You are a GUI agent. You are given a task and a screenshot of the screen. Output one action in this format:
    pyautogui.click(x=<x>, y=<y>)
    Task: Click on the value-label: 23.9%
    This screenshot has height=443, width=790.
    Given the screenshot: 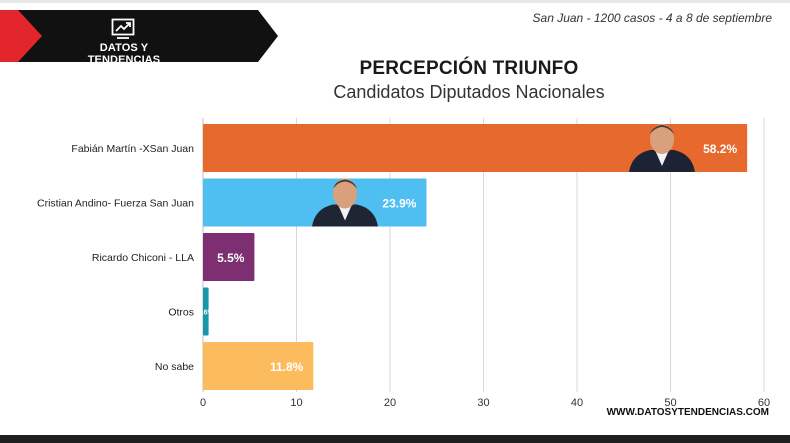 What is the action you would take?
    pyautogui.click(x=399, y=204)
    